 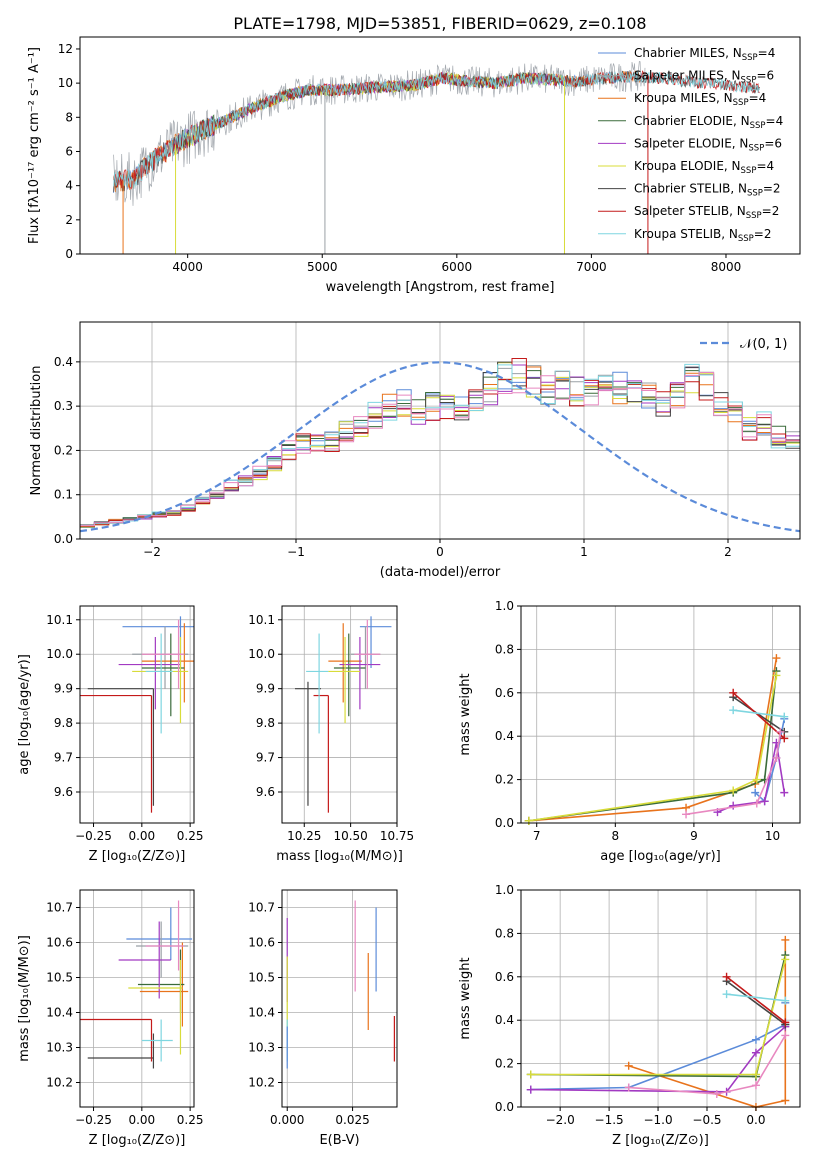 What do you see at coordinates (707, 190) in the screenshot?
I see `legend-entry: Chabrier STELIB, NSSP=2` at bounding box center [707, 190].